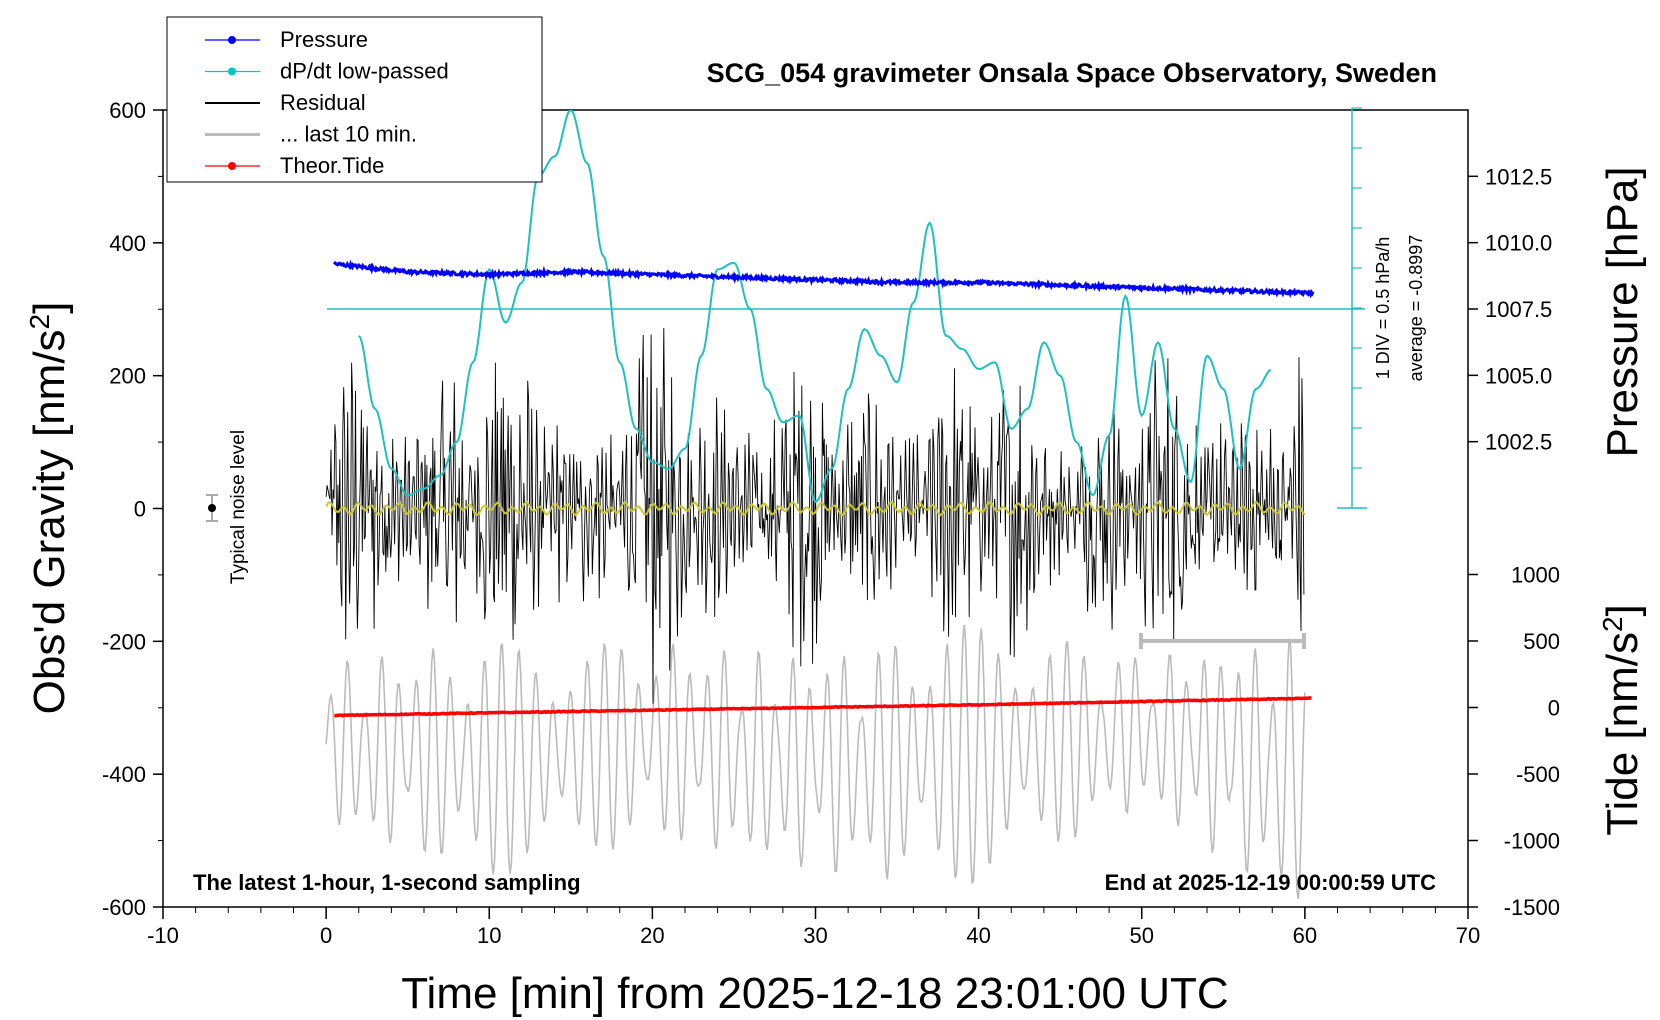 This screenshot has height=1020, width=1660. What do you see at coordinates (140, 509) in the screenshot?
I see `y-left-tick-label: 0` at bounding box center [140, 509].